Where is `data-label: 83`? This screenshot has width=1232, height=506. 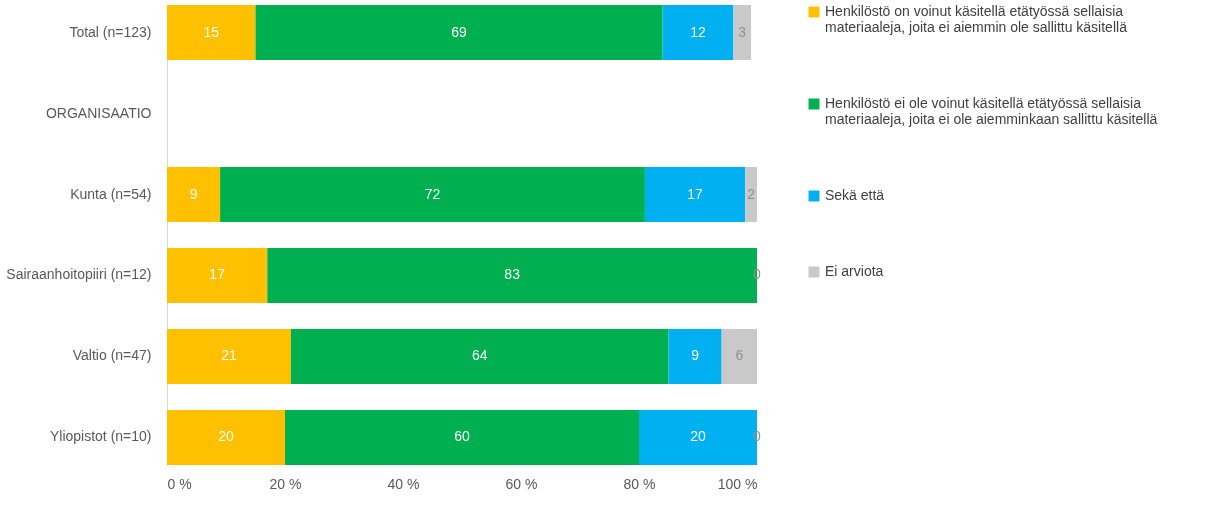 data-label: 83 is located at coordinates (512, 274).